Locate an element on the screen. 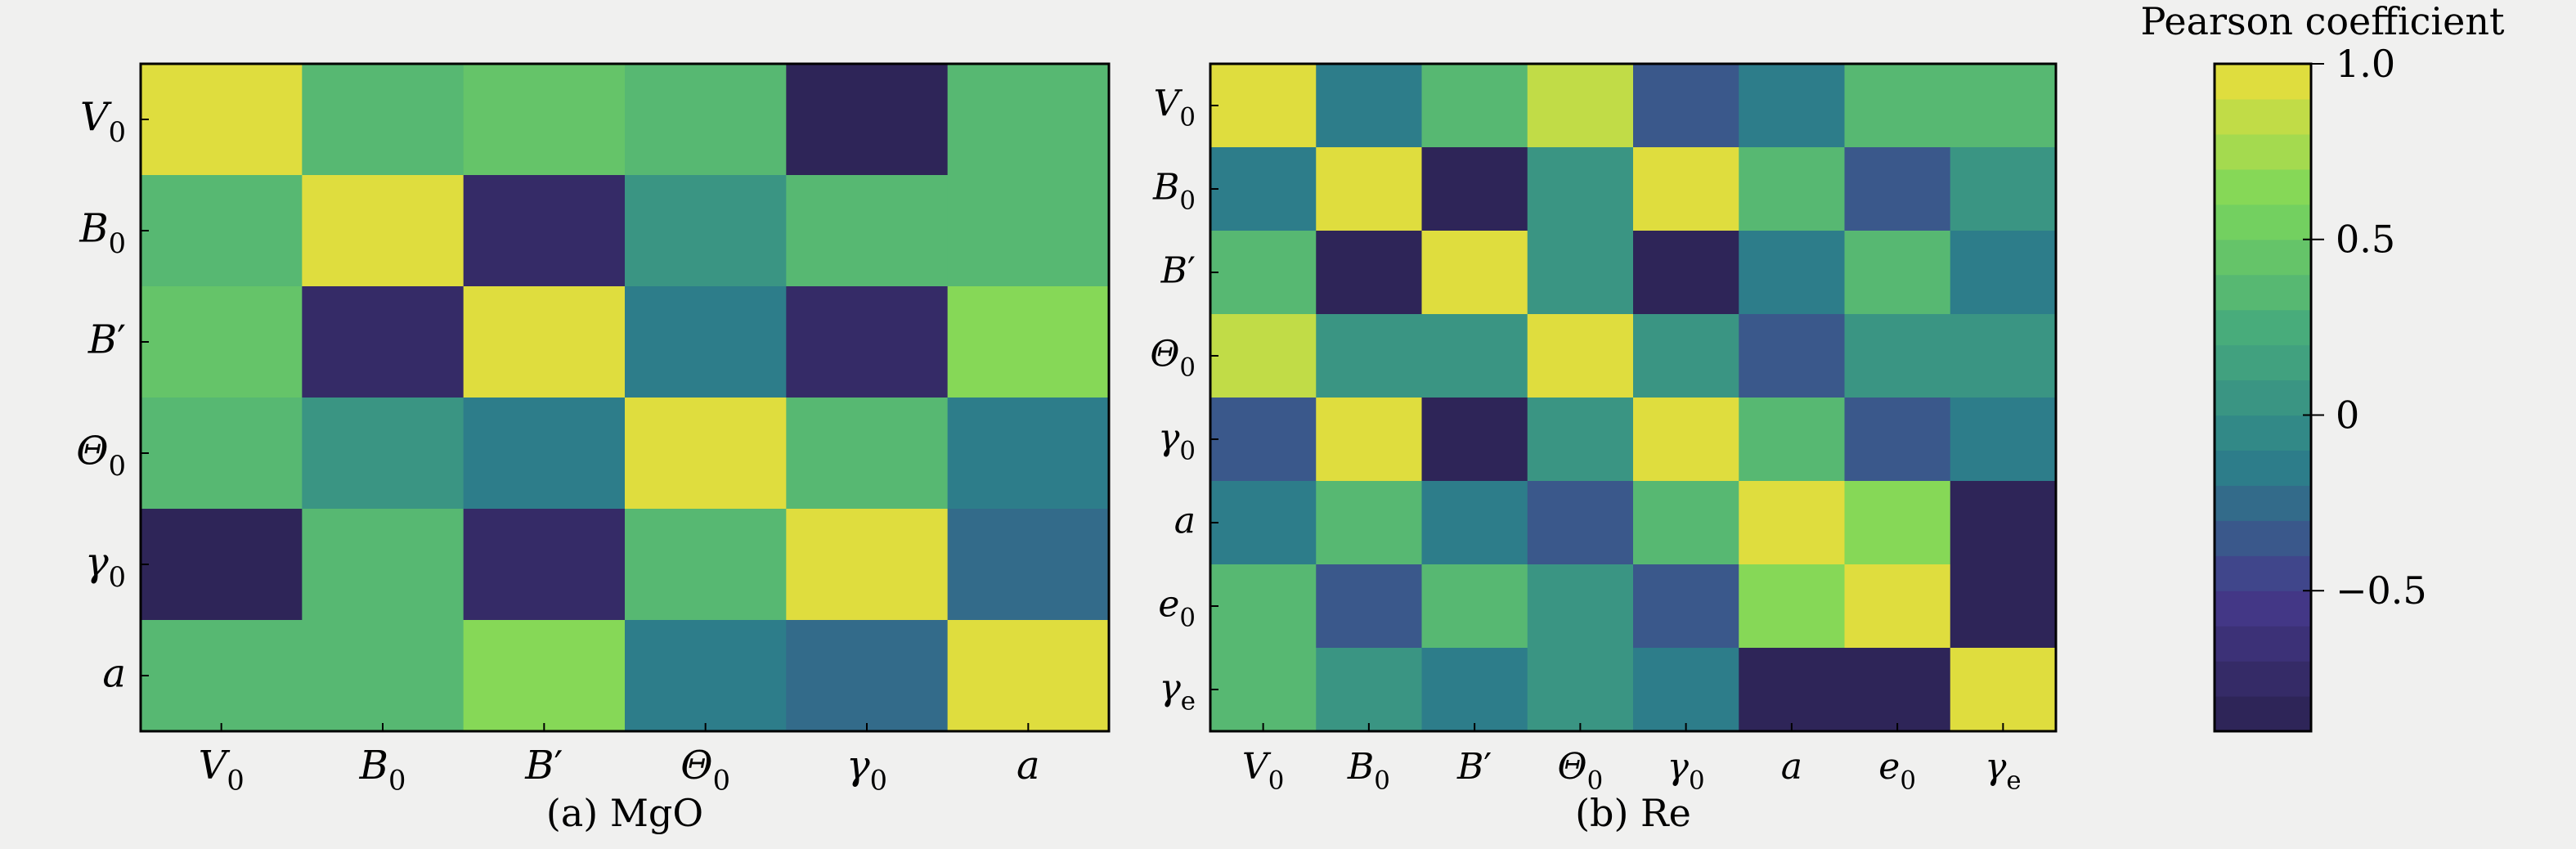 The width and height of the screenshot is (2576, 849). y-tick-label: a is located at coordinates (1185, 520).